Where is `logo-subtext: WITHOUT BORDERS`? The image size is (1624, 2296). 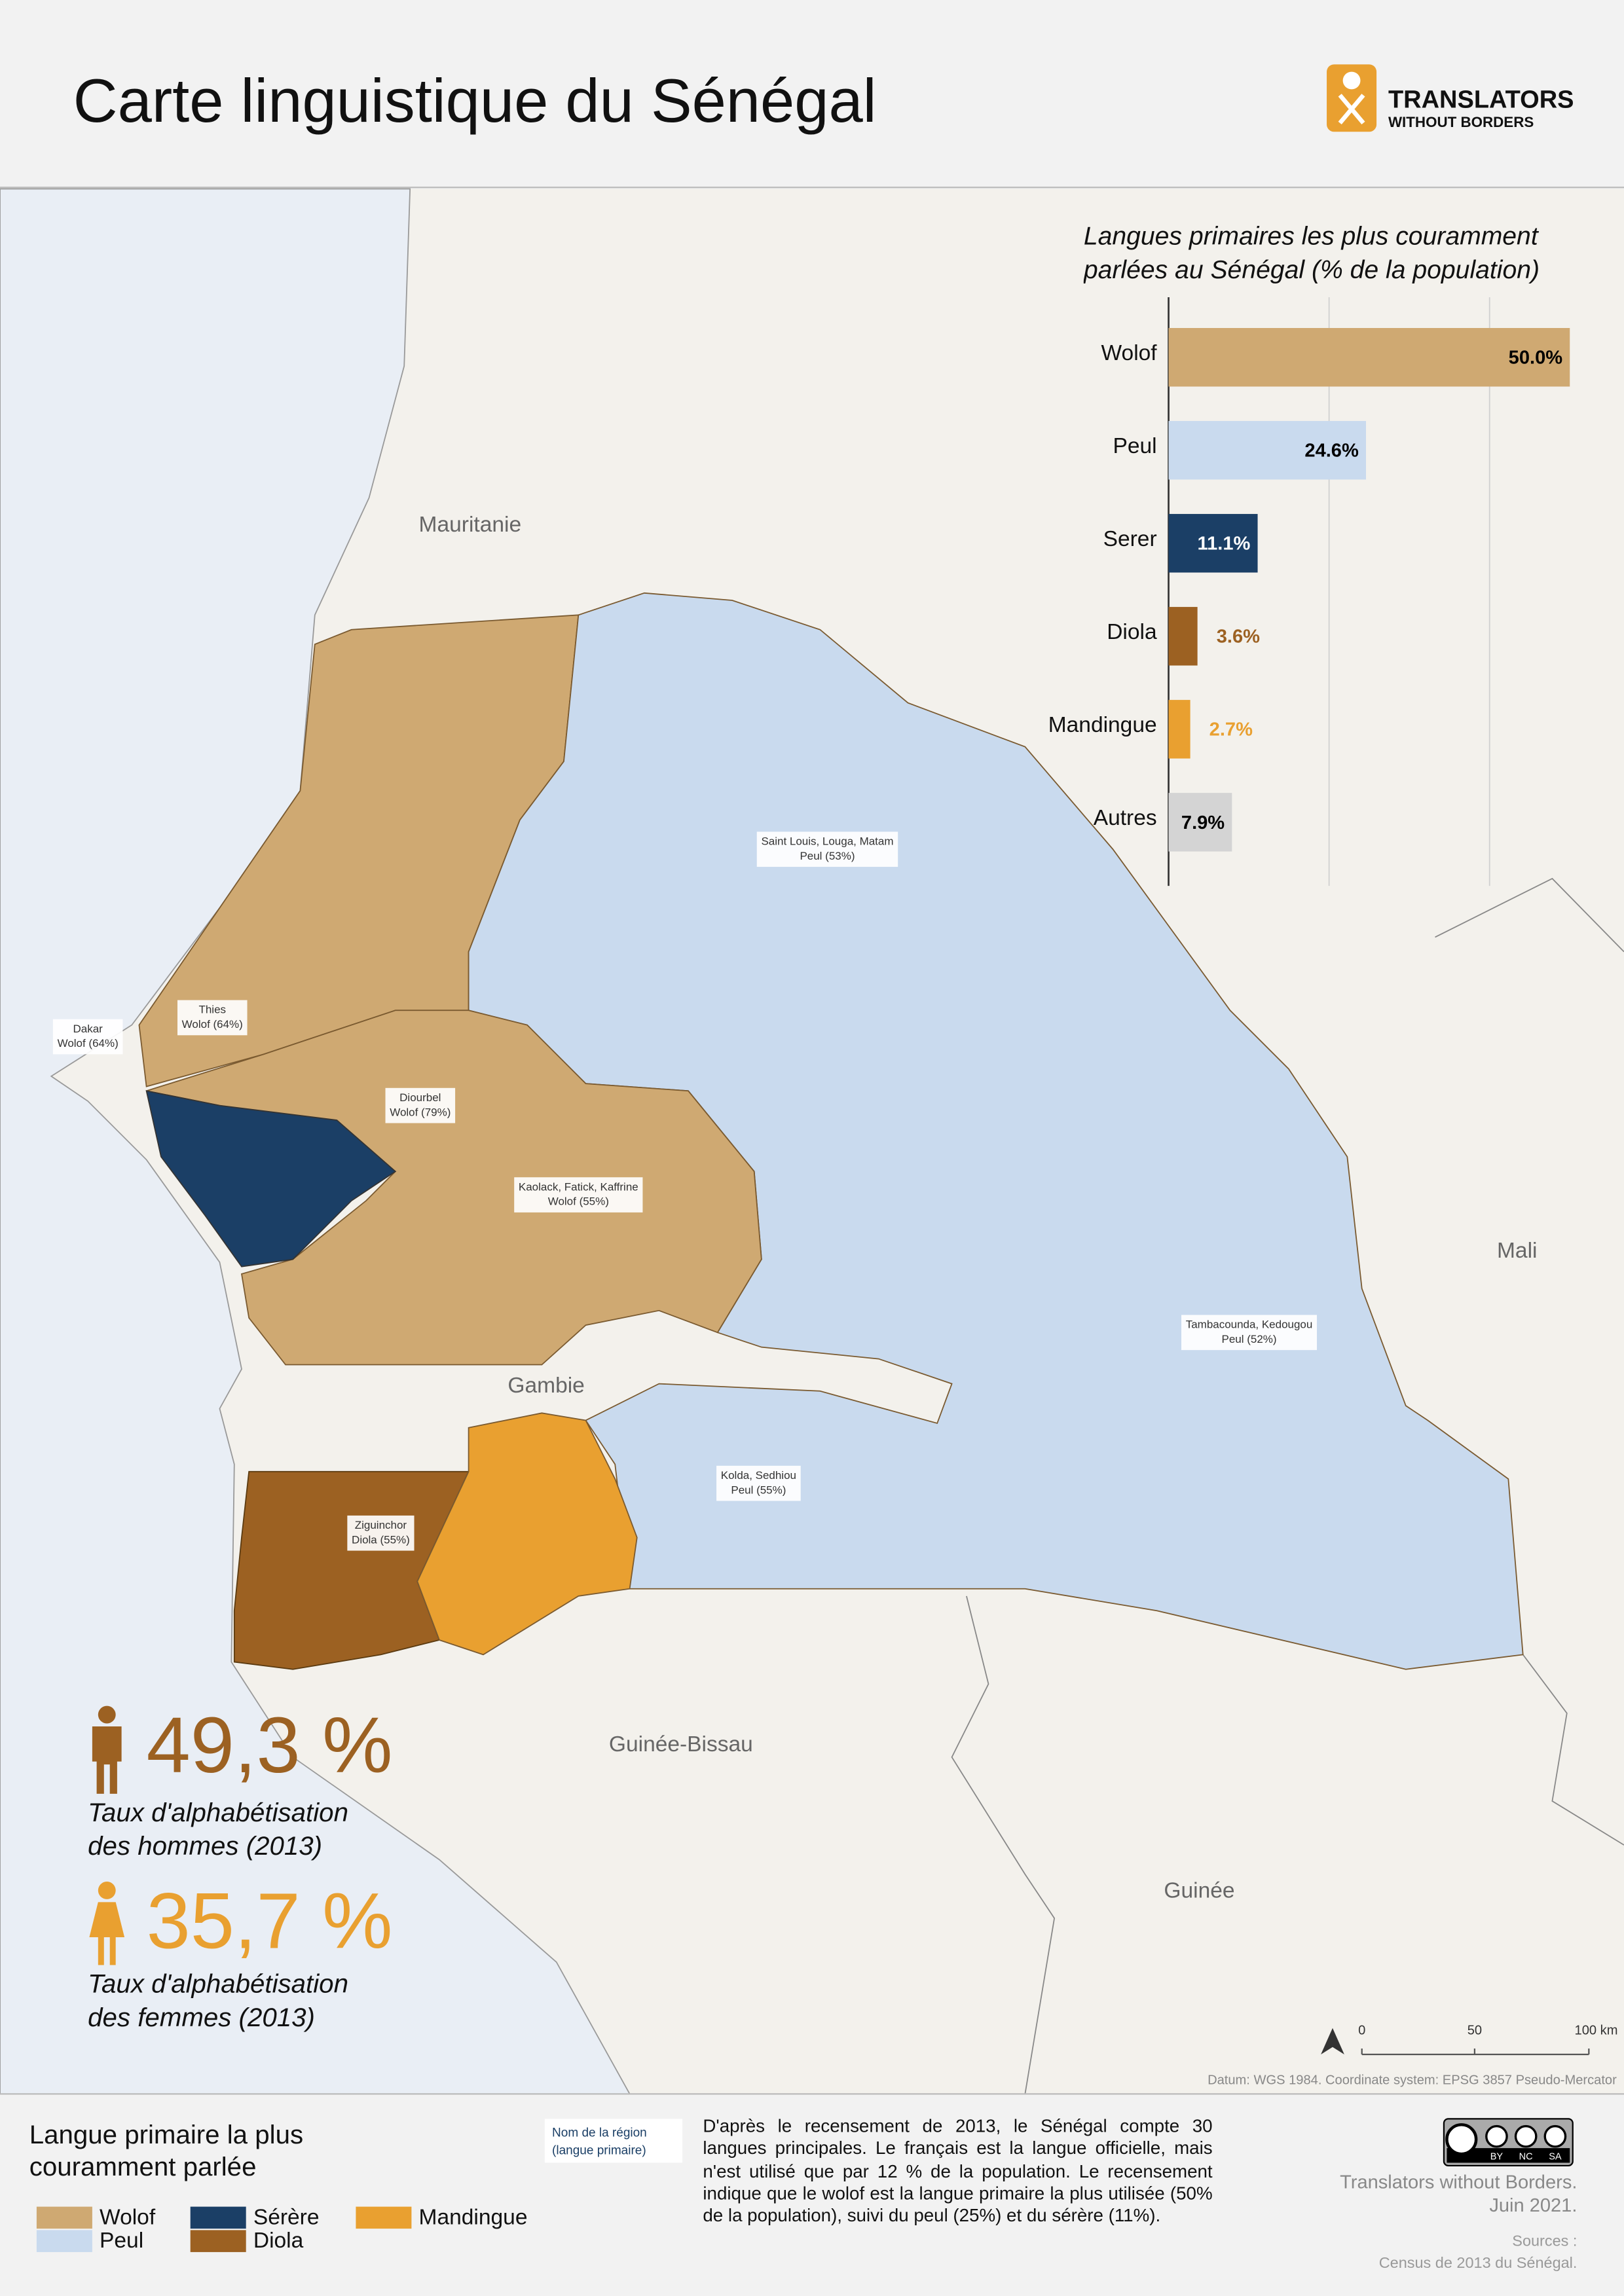 logo-subtext: WITHOUT BORDERS is located at coordinates (1461, 122).